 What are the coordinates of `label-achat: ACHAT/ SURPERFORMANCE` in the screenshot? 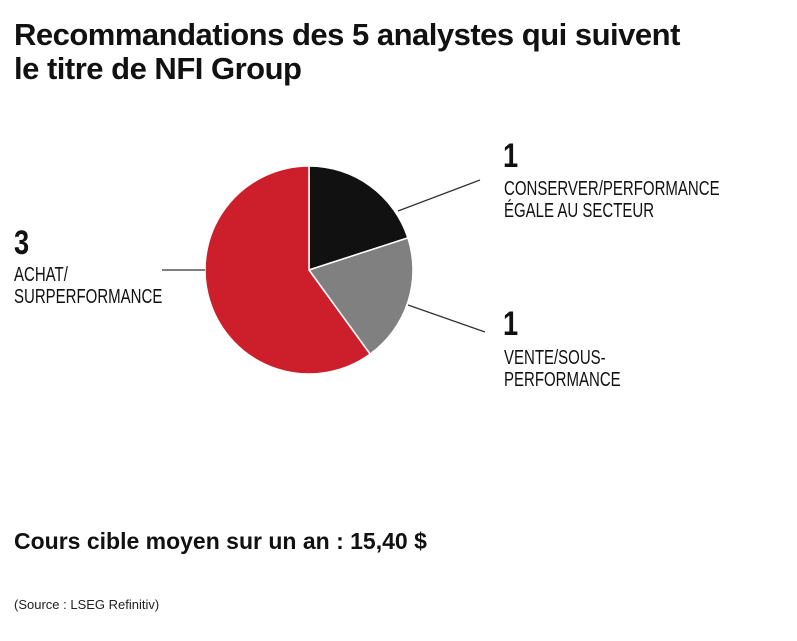 It's located at (88, 286).